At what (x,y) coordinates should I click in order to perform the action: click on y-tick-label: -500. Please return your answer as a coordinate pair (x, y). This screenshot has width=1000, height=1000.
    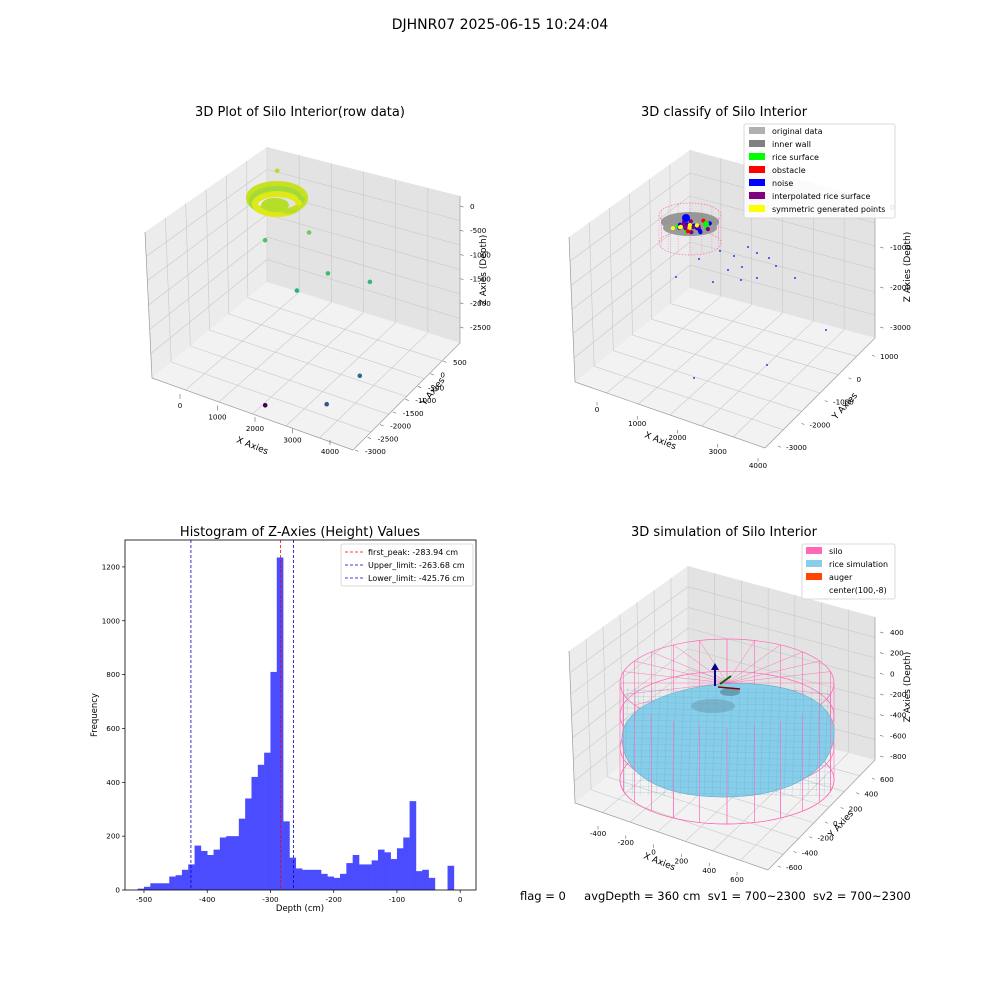
    Looking at the image, I should click on (436, 387).